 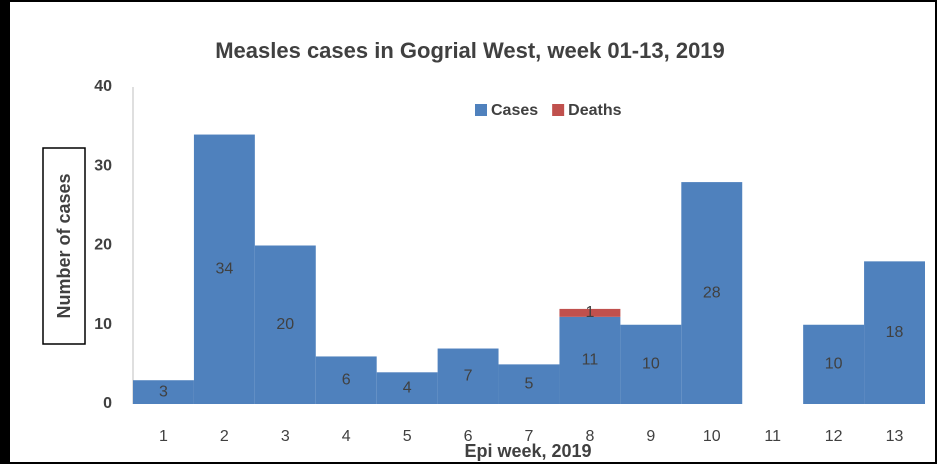 What do you see at coordinates (529, 436) in the screenshot?
I see `x-tick-label: 7` at bounding box center [529, 436].